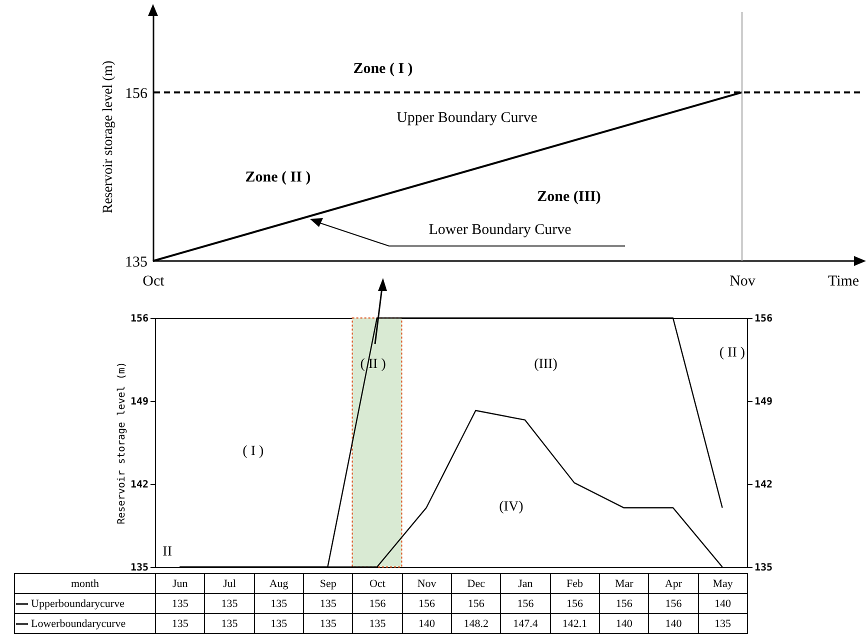  I want to click on x-tick-label: Jun, so click(180, 584).